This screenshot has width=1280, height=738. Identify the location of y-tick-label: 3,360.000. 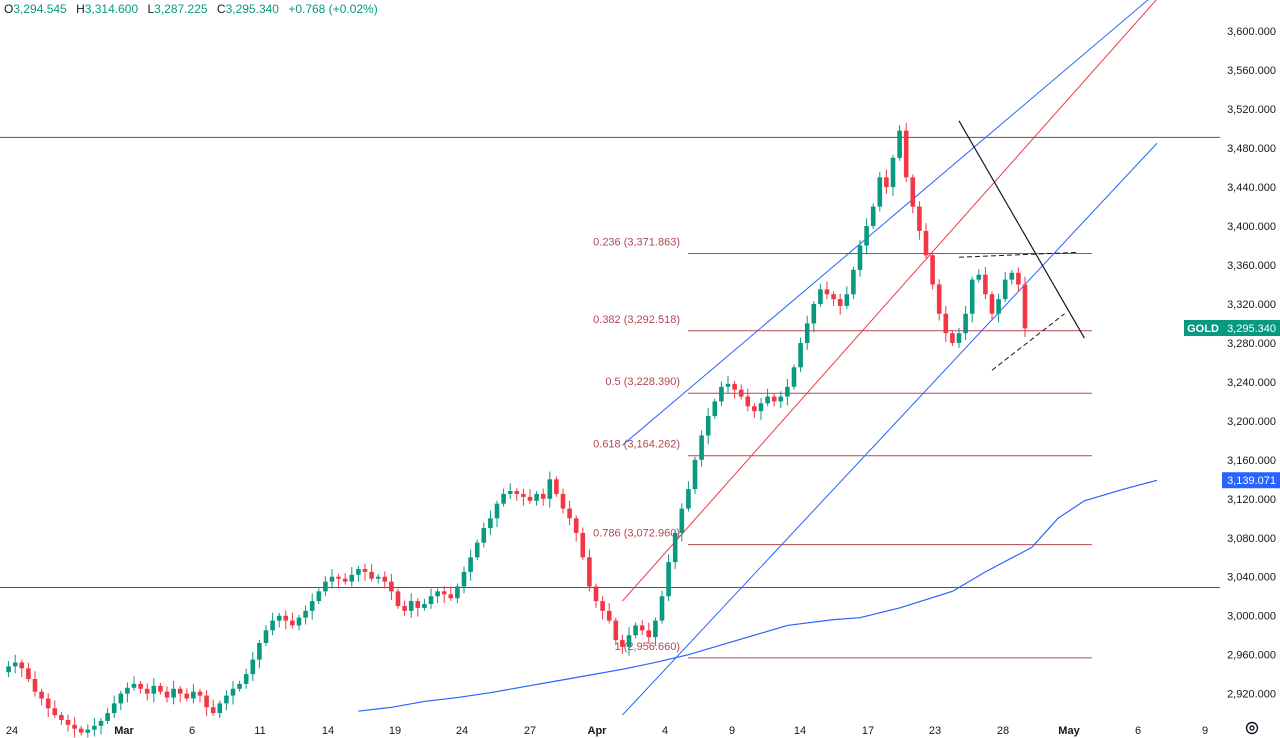
(1251, 266).